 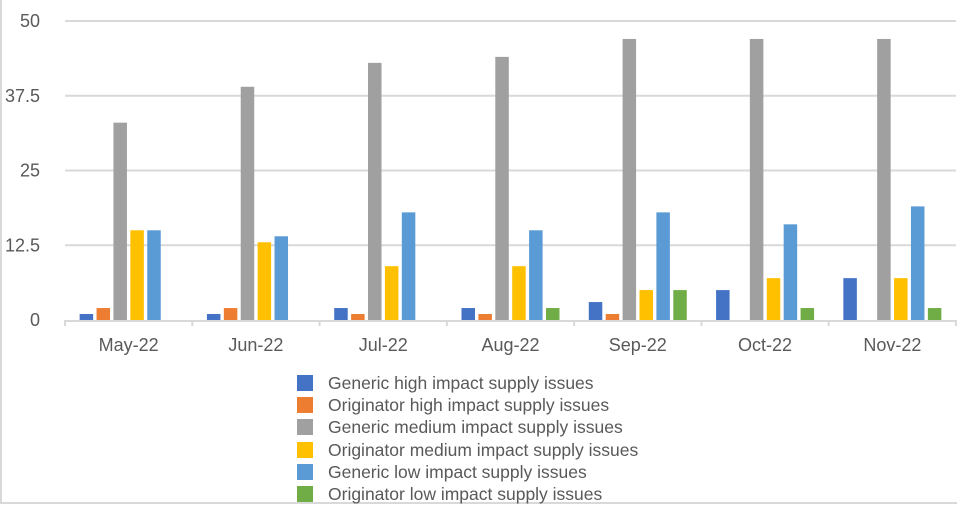 What do you see at coordinates (383, 345) in the screenshot?
I see `x-tick-label: Jul-22` at bounding box center [383, 345].